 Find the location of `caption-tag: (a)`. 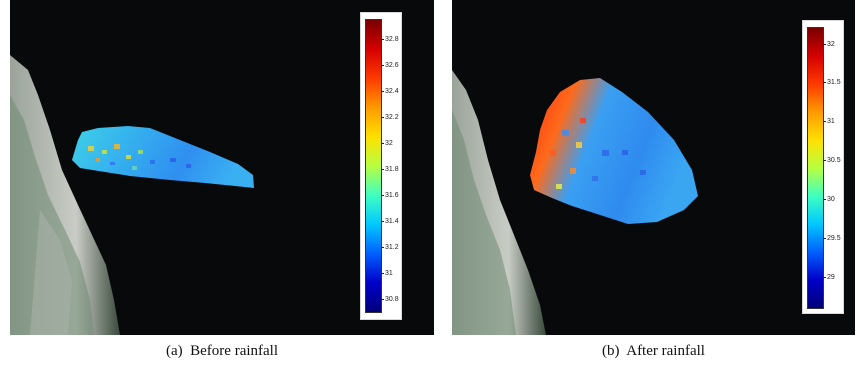

caption-tag: (a) is located at coordinates (174, 351).